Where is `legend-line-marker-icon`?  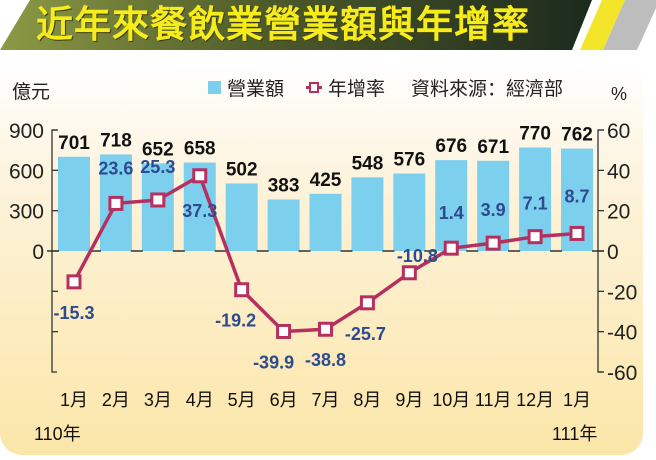 legend-line-marker-icon is located at coordinates (314, 87).